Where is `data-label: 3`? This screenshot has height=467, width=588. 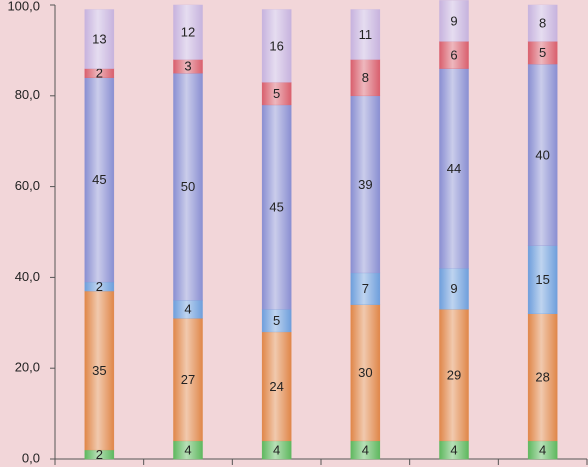
data-label: 3 is located at coordinates (187, 66).